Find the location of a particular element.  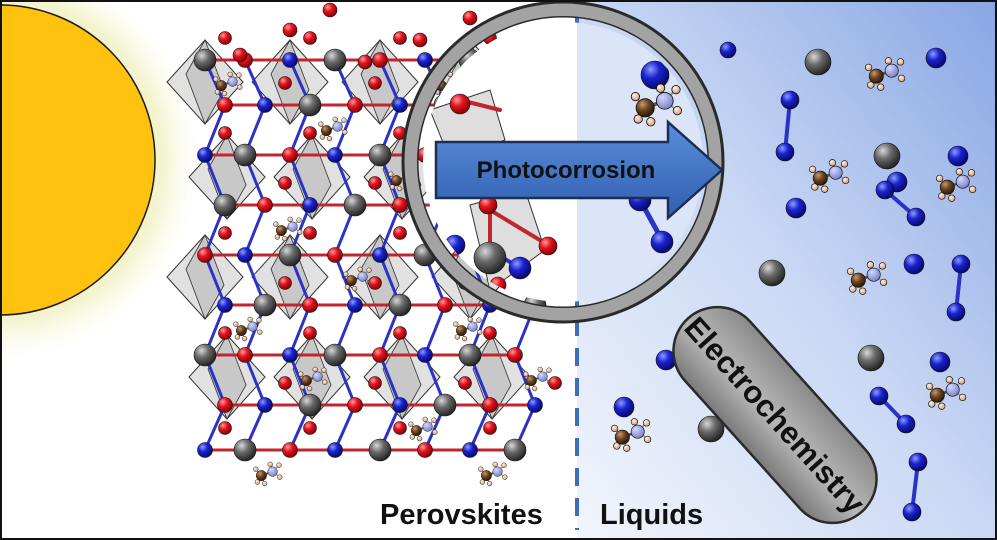

octahedron-face is located at coordinates (205, 277).